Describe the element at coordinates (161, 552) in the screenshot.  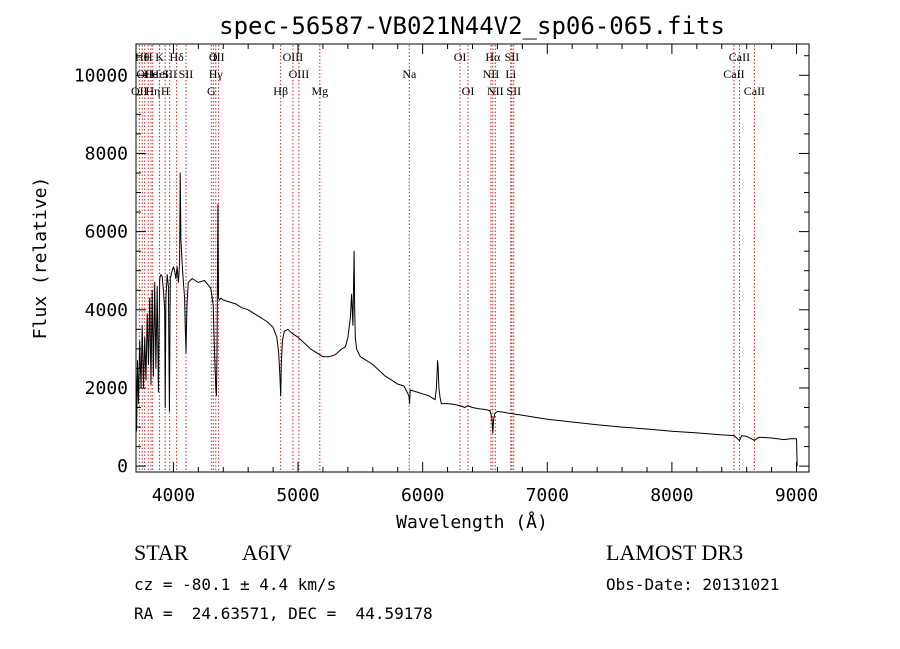
I see `object-class: STAR` at that location.